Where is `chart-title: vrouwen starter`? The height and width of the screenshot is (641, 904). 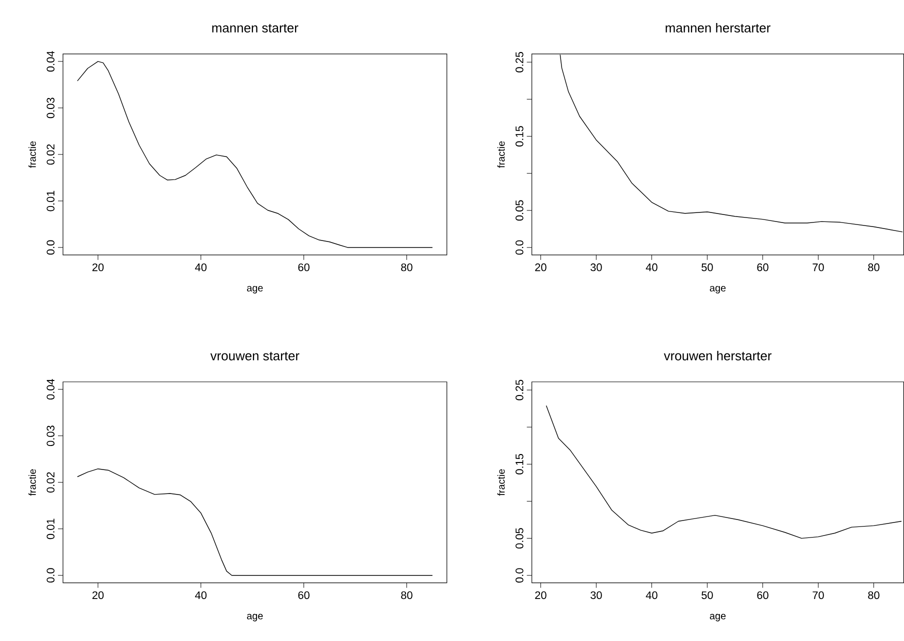 chart-title: vrouwen starter is located at coordinates (255, 356).